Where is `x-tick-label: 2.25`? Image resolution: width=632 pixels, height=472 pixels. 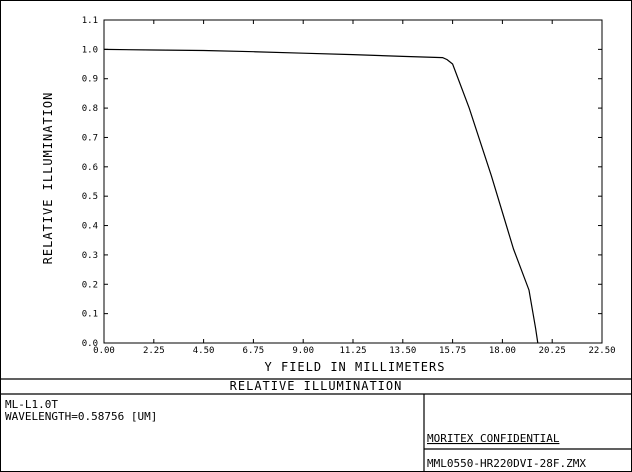 x-tick-label: 2.25 is located at coordinates (154, 351).